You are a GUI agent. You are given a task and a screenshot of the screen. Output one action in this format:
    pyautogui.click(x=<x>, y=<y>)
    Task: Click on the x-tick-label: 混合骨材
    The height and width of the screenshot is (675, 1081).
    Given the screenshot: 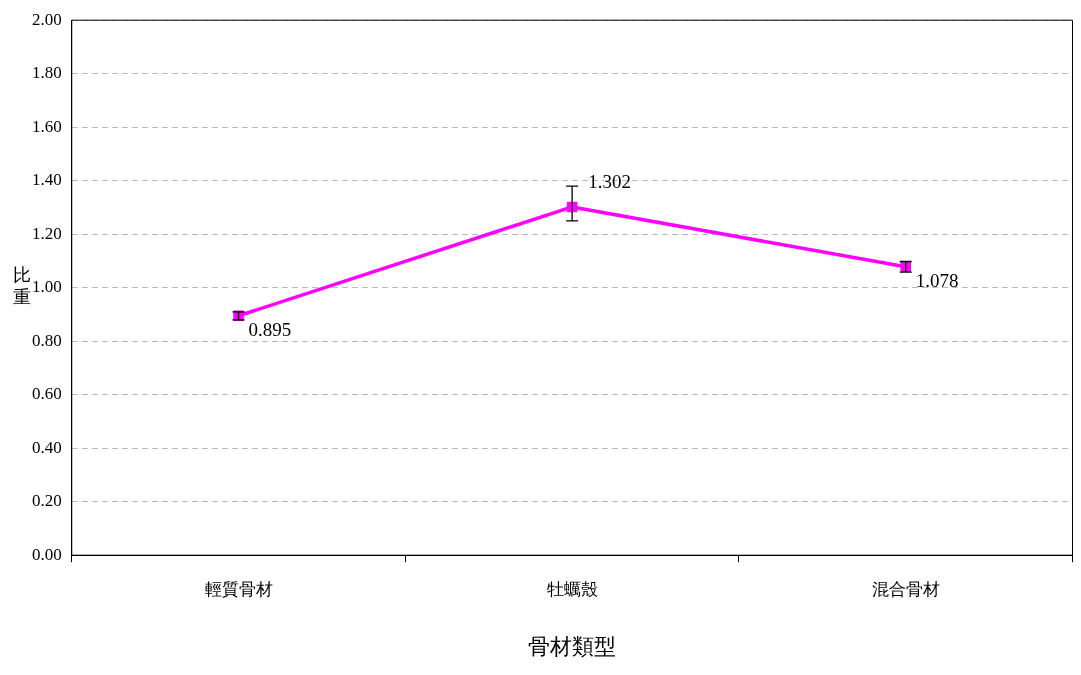 What is the action you would take?
    pyautogui.click(x=905, y=589)
    